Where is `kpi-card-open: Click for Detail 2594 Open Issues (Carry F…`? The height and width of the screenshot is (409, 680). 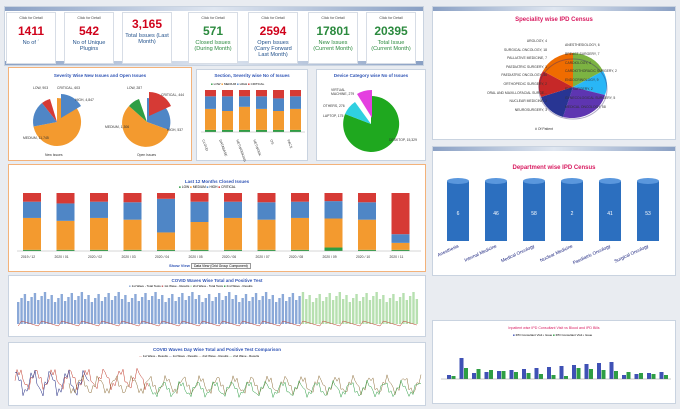 kpi-card-open: Click for Detail 2594 Open Issues (Carry F… is located at coordinates (273, 38).